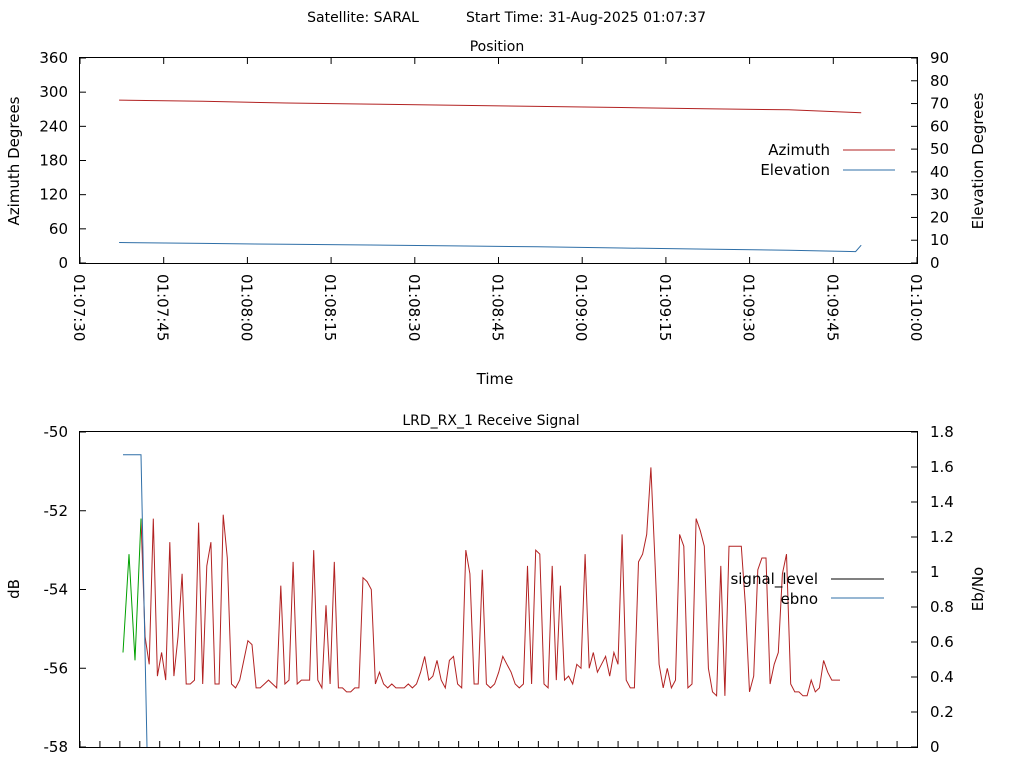 Image resolution: width=1024 pixels, height=768 pixels. I want to click on position-chart-title: Position, so click(497, 47).